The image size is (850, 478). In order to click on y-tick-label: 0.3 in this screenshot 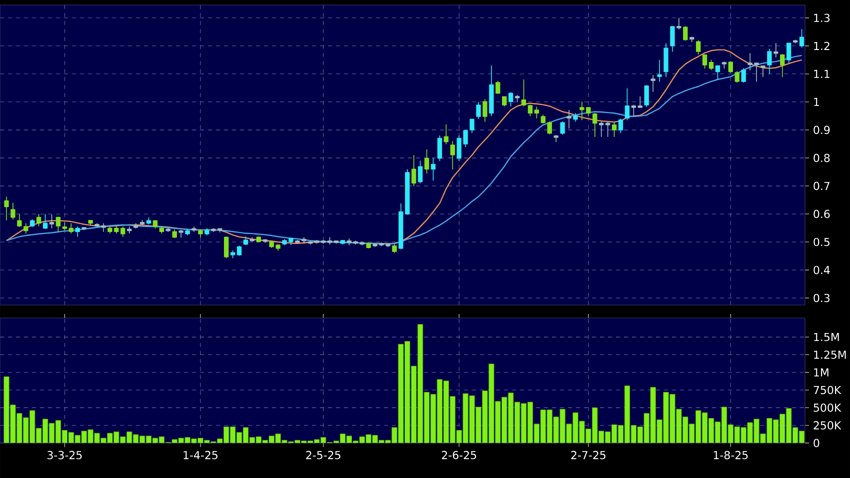, I will do `click(822, 298)`.